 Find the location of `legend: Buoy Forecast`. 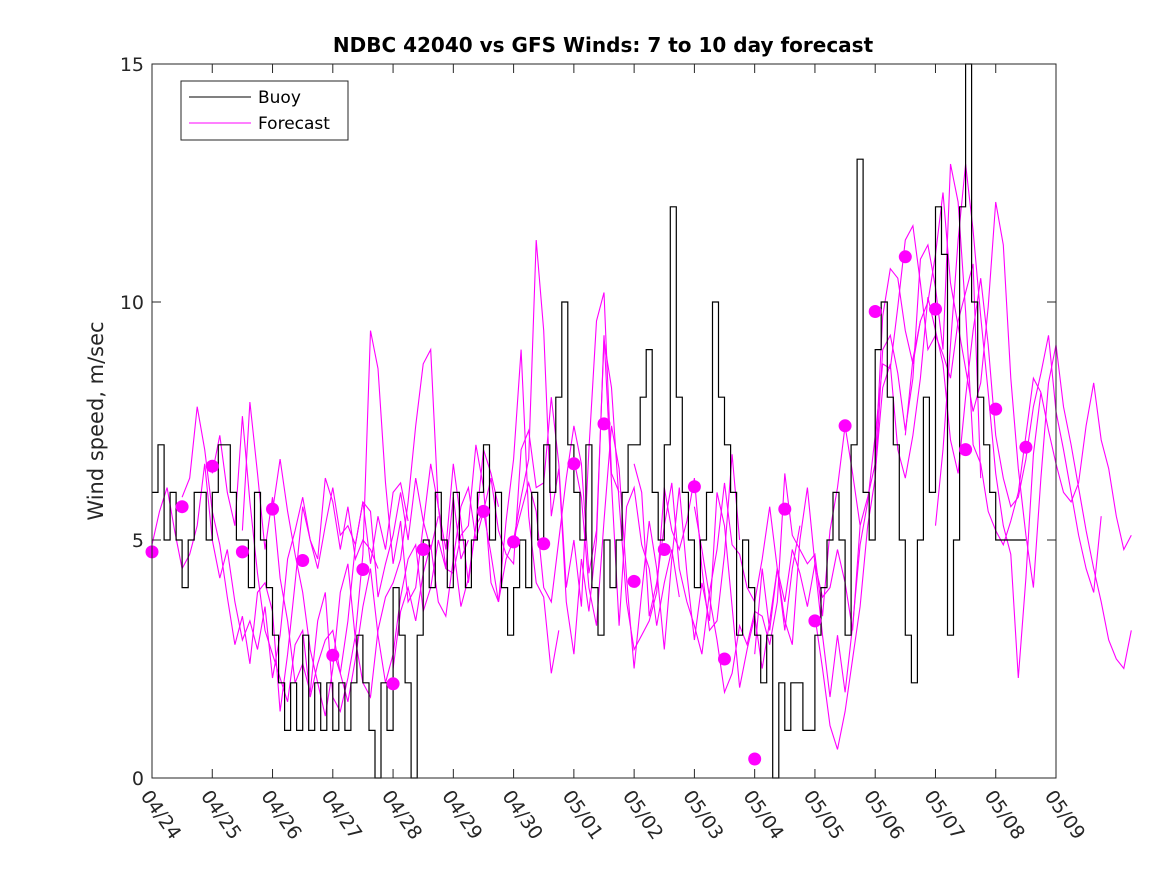

legend: Buoy Forecast is located at coordinates (264, 110).